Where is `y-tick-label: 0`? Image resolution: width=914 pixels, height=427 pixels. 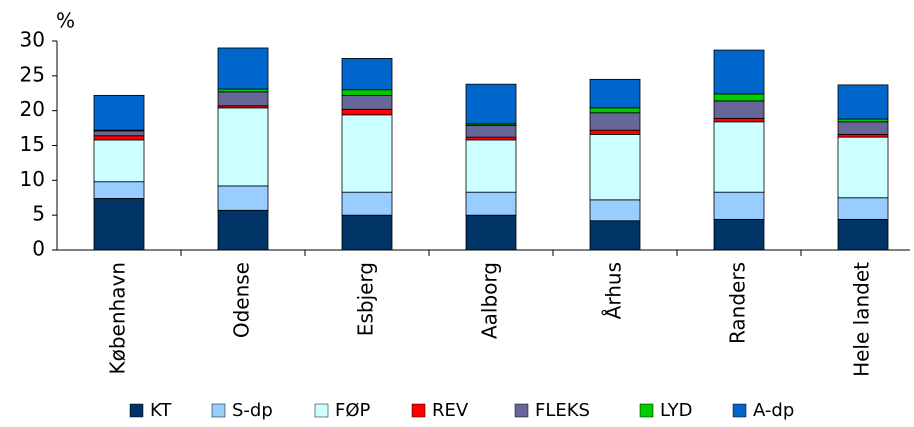 y-tick-label: 0 is located at coordinates (38, 249).